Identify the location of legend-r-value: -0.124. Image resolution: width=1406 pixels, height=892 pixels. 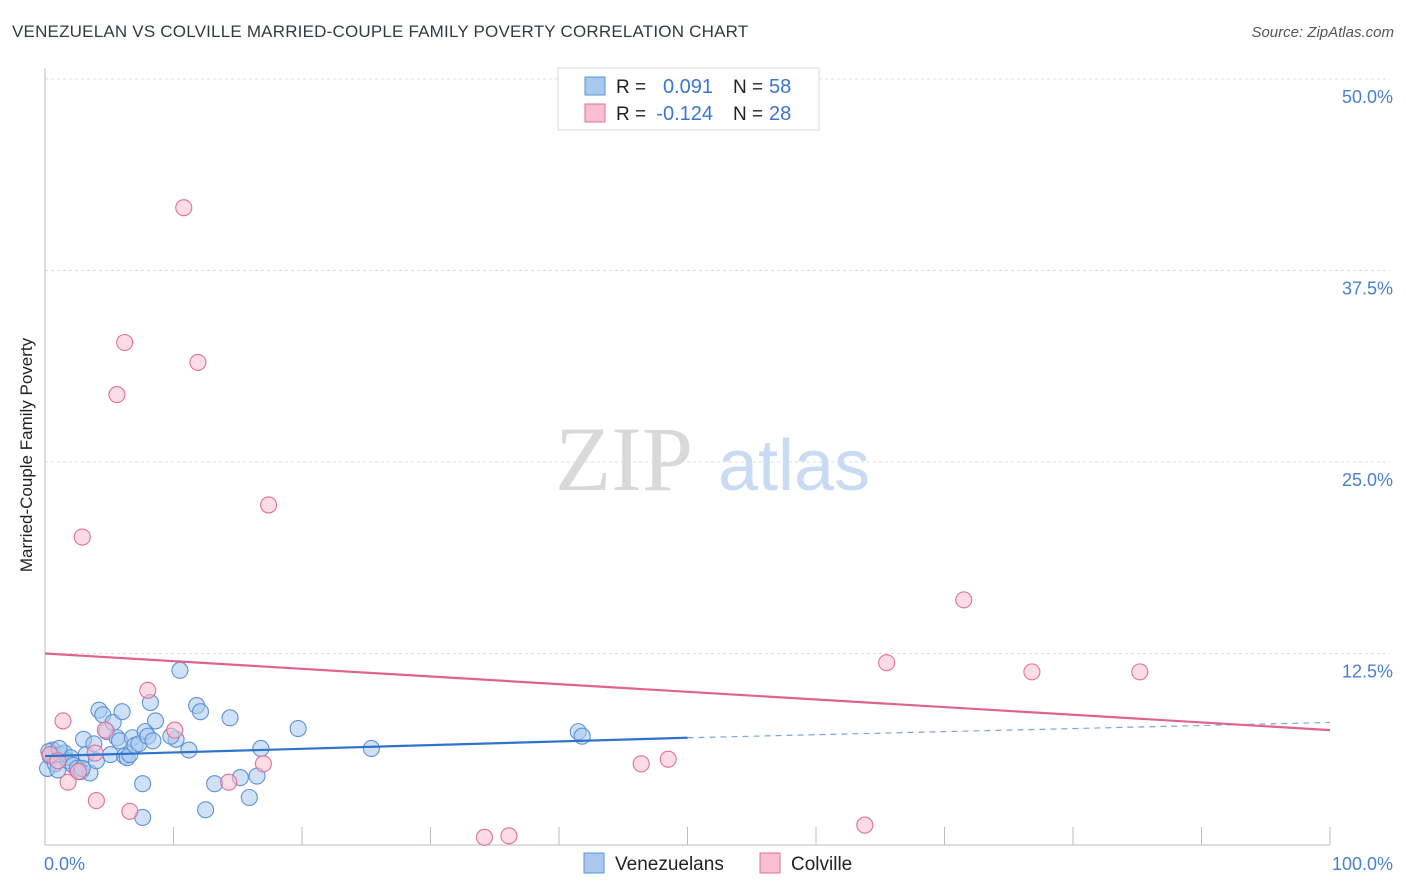
(684, 114).